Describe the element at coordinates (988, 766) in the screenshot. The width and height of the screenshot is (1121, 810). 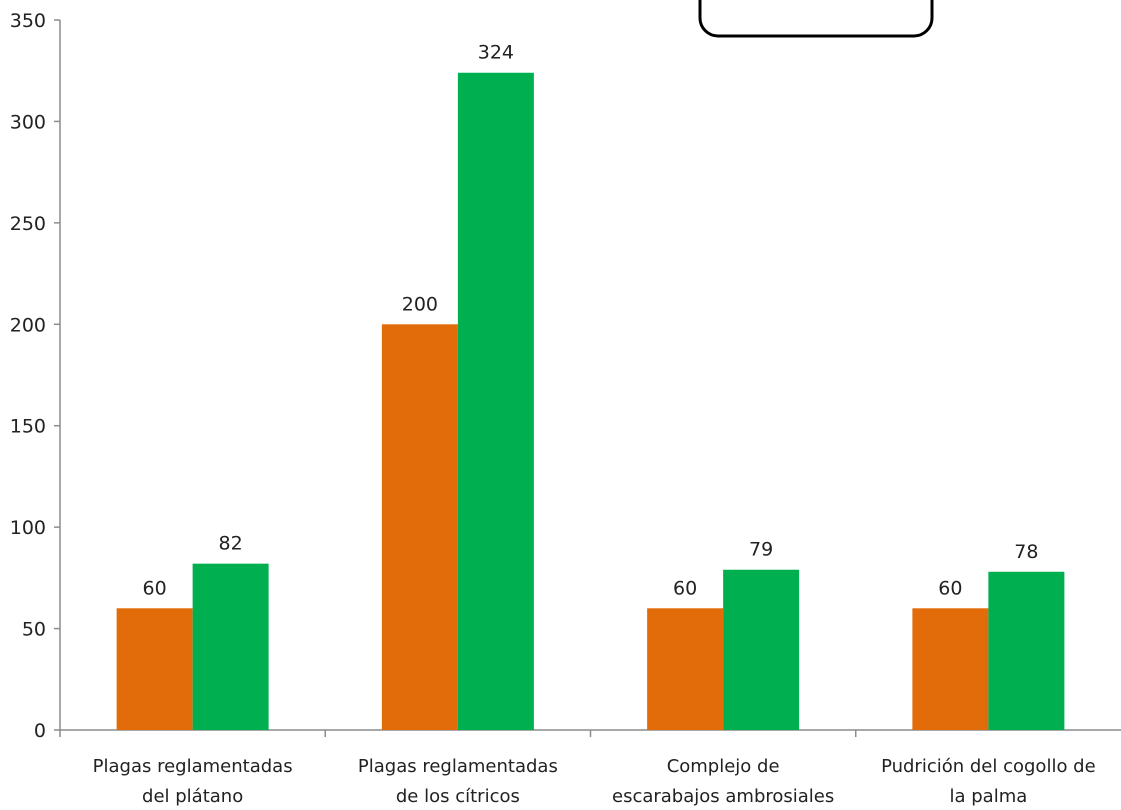
I see `category-label-line: Pudrición del cogollo de` at that location.